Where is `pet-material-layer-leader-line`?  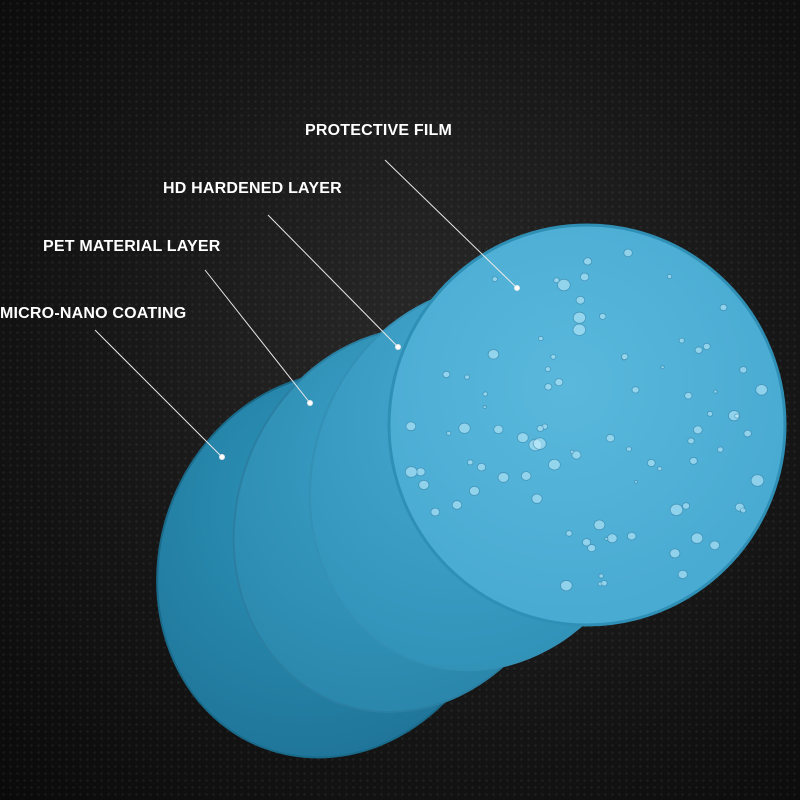 pet-material-layer-leader-line is located at coordinates (257, 336).